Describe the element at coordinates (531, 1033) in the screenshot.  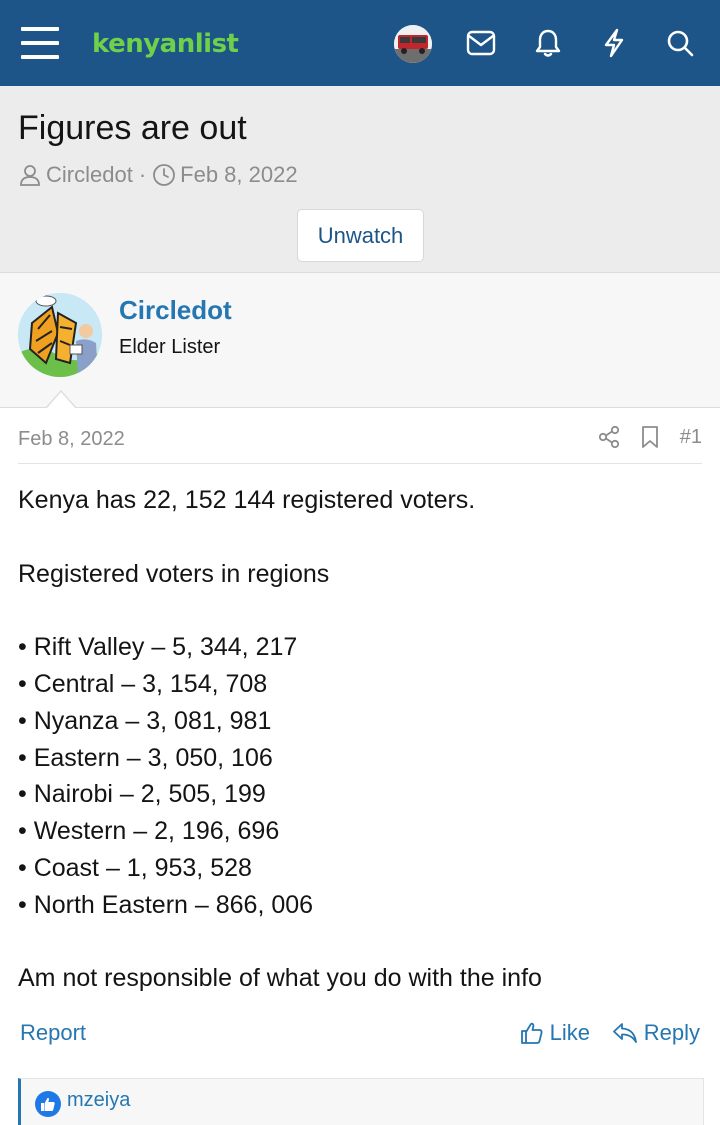
I see `thumbs-up-icon` at that location.